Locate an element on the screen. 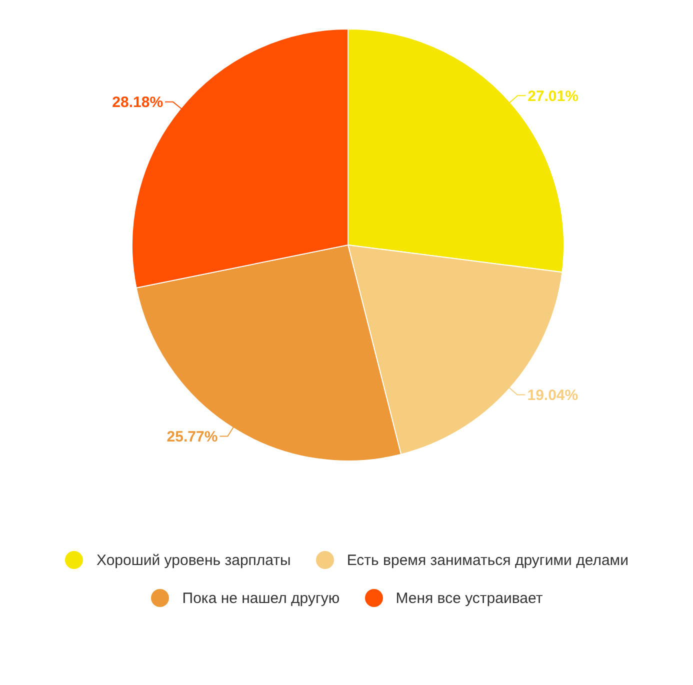 This screenshot has height=685, width=693. data-label: 27.01% is located at coordinates (553, 96).